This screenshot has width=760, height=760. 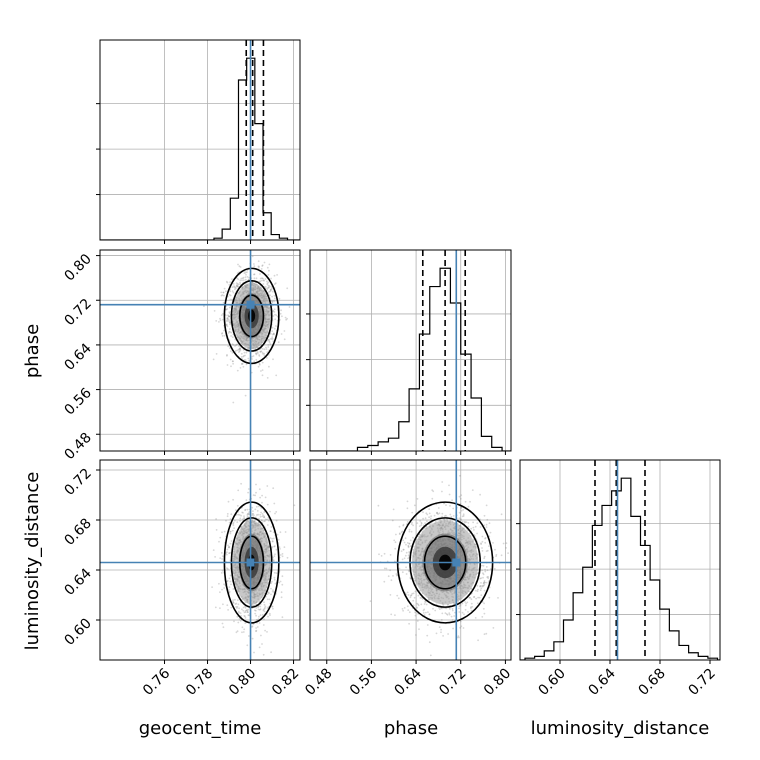 I want to click on panel-luminosity_distance-luminosity_distance: 0.60 0.64 0.68 0.72, so click(x=618, y=579).